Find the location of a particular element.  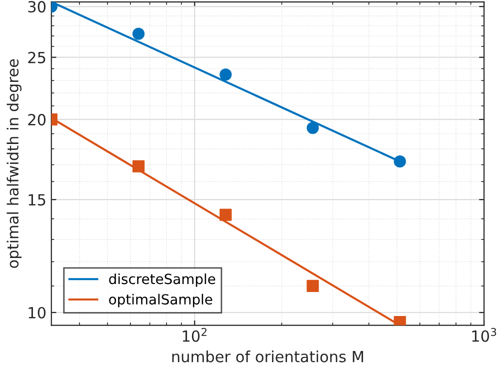

y-tick-label: 10 is located at coordinates (37, 312).